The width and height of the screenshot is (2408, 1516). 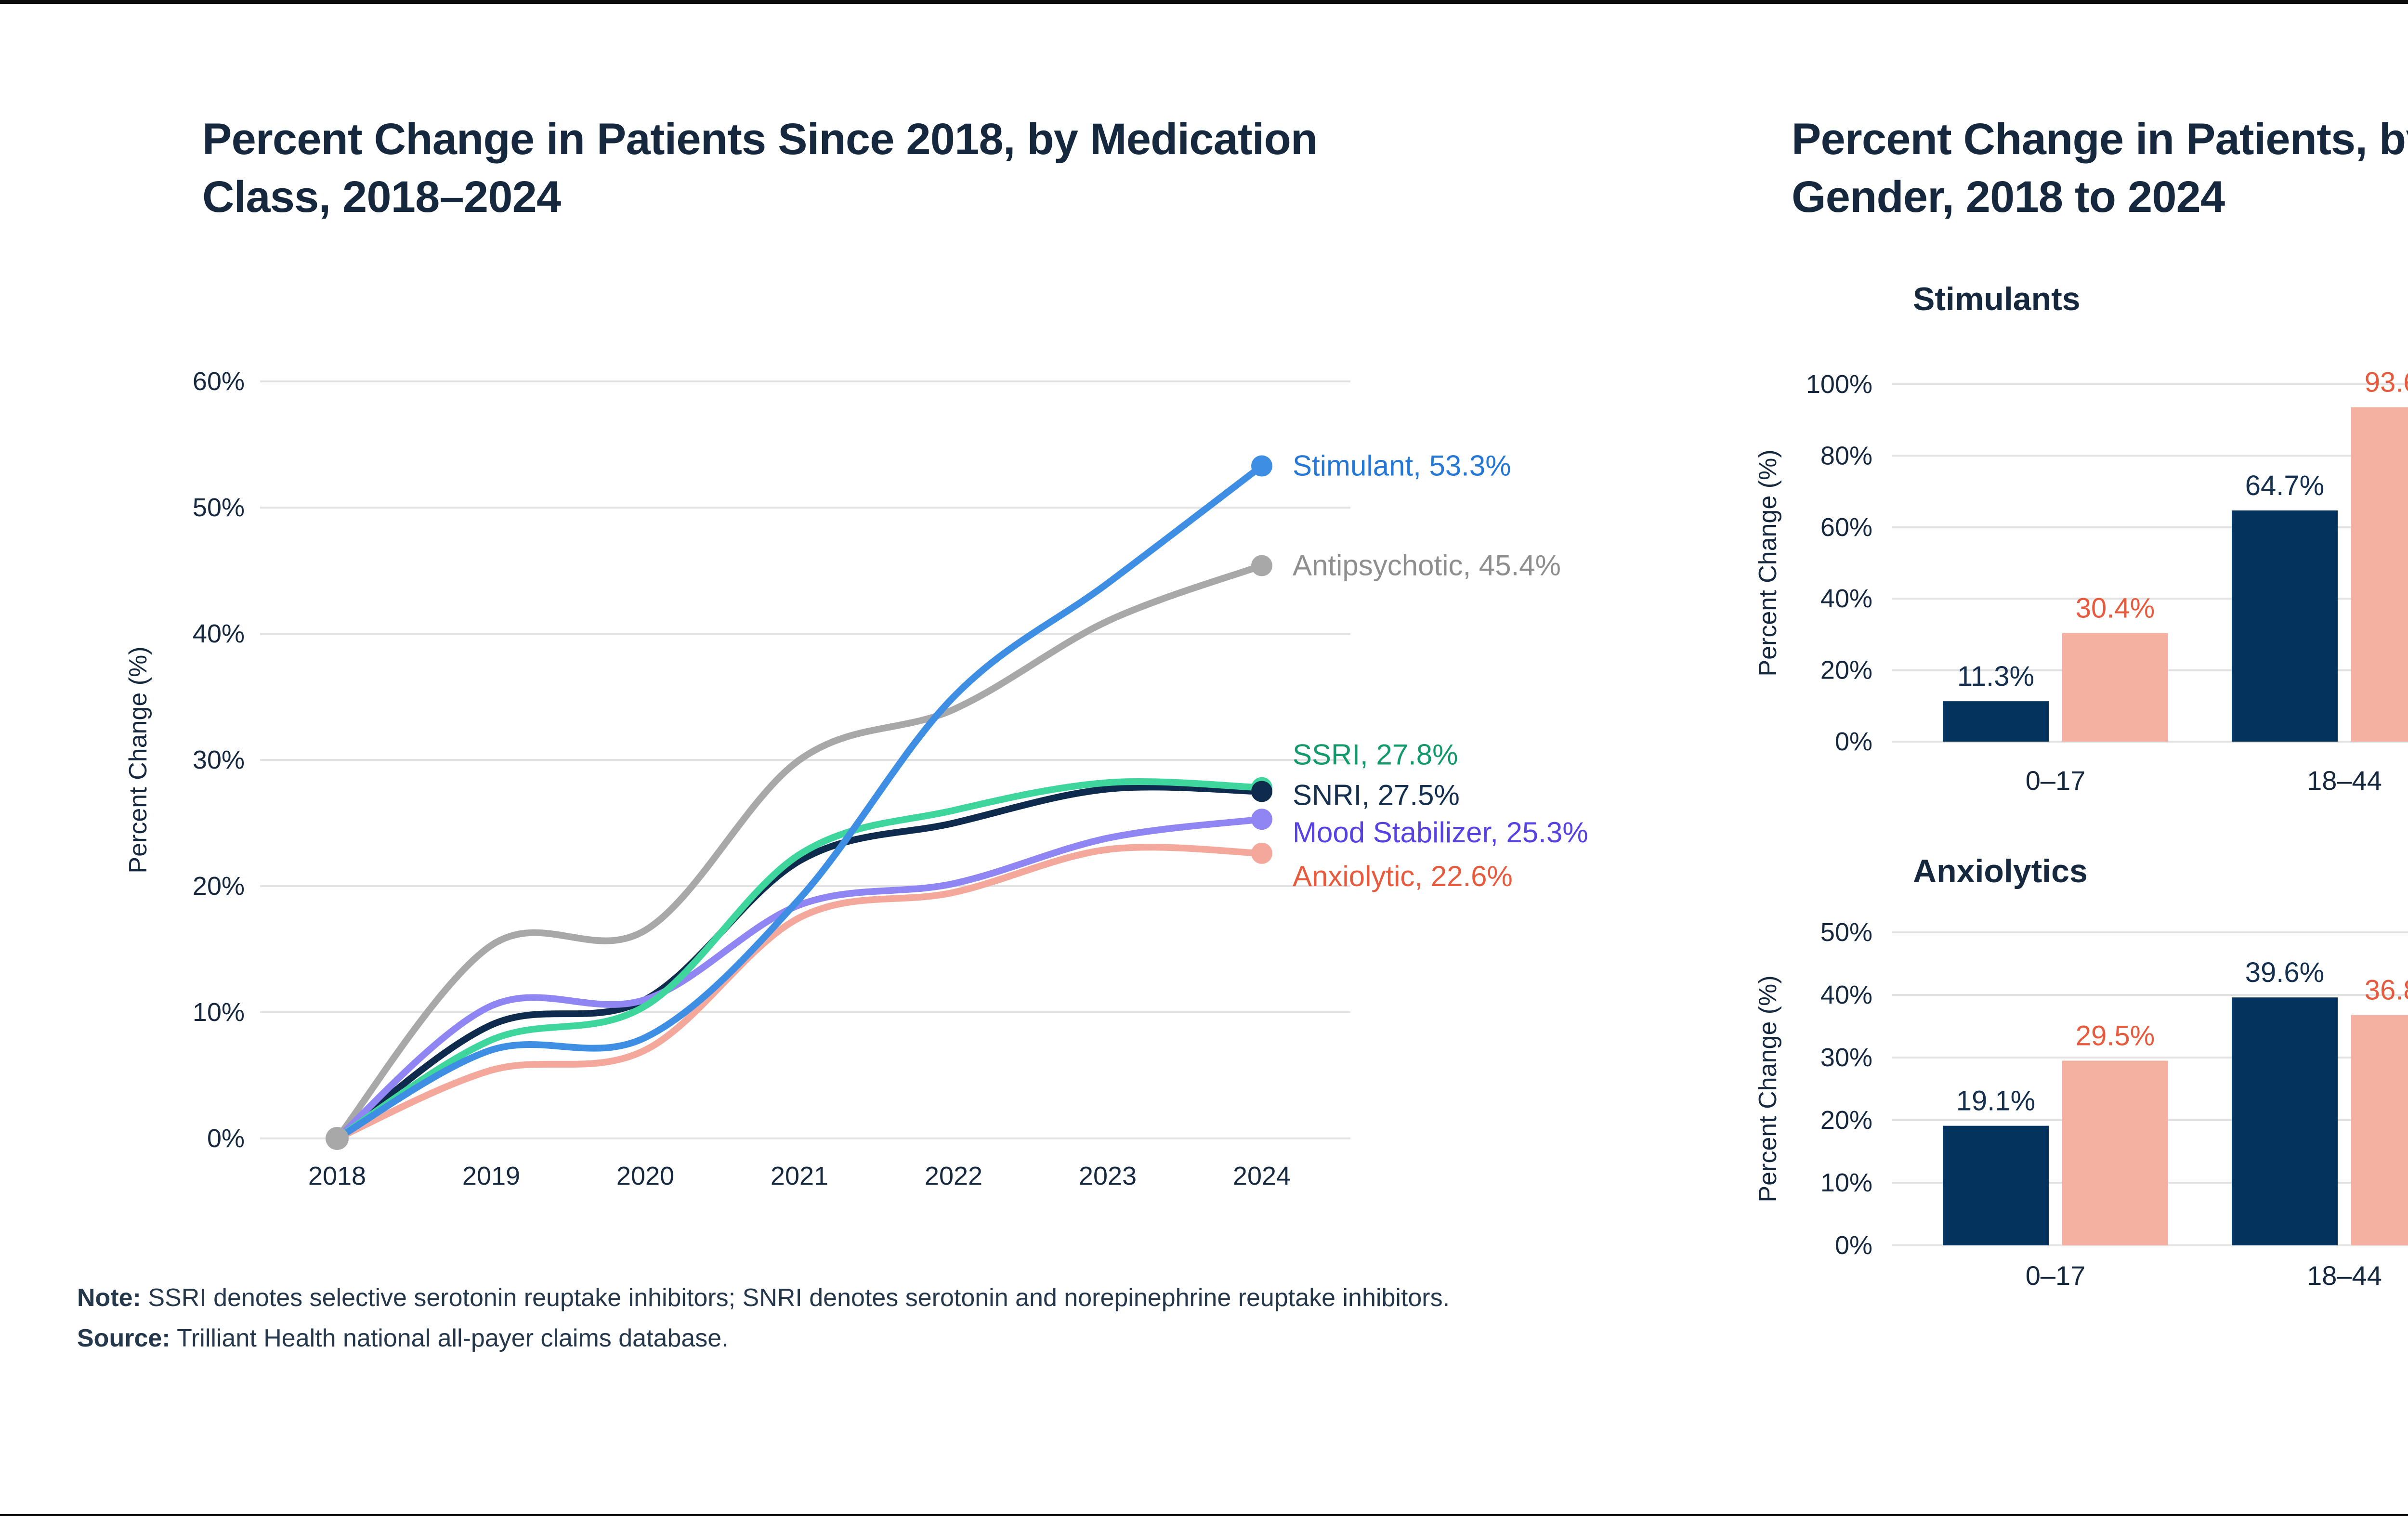 I want to click on bar-value-label: 64.7%, so click(x=2284, y=485).